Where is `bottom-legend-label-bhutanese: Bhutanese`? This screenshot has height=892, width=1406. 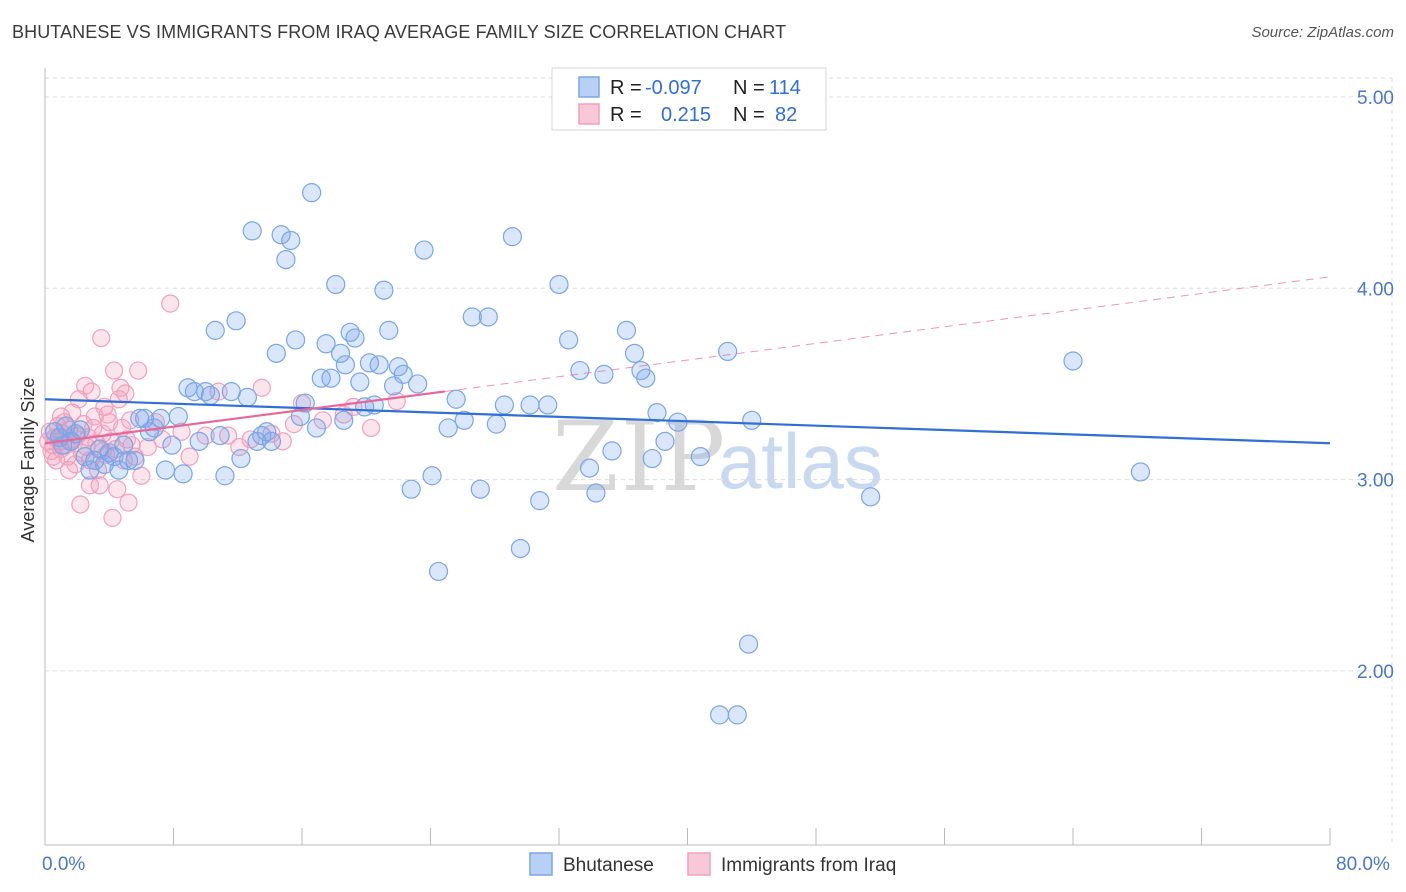 bottom-legend-label-bhutanese: Bhutanese is located at coordinates (608, 865).